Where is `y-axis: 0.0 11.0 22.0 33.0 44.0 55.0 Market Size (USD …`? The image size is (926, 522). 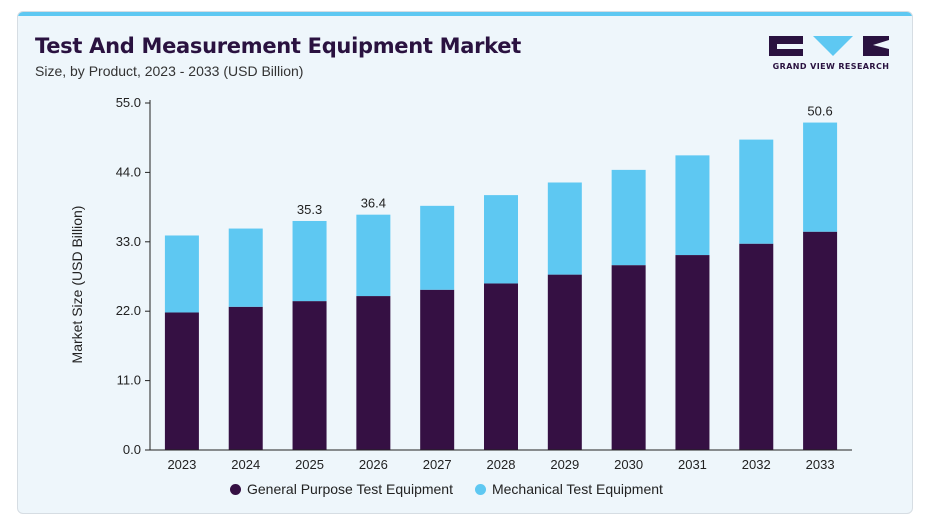 y-axis: 0.0 11.0 22.0 33.0 44.0 55.0 Market Size (USD … is located at coordinates (110, 276).